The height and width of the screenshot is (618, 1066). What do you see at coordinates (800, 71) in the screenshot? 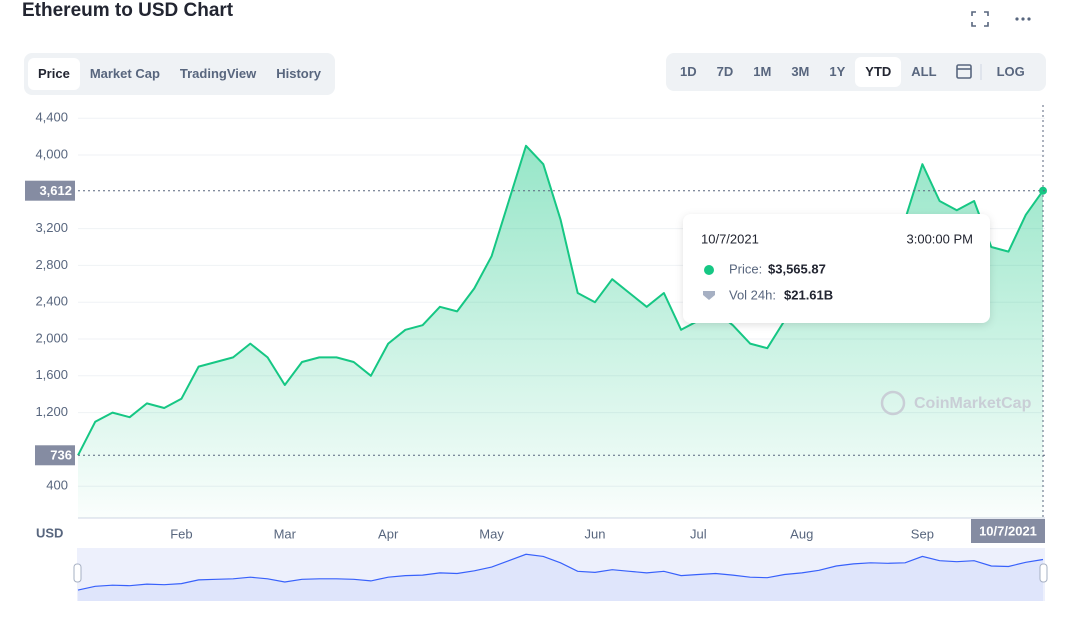
I see `range-button: 3M` at bounding box center [800, 71].